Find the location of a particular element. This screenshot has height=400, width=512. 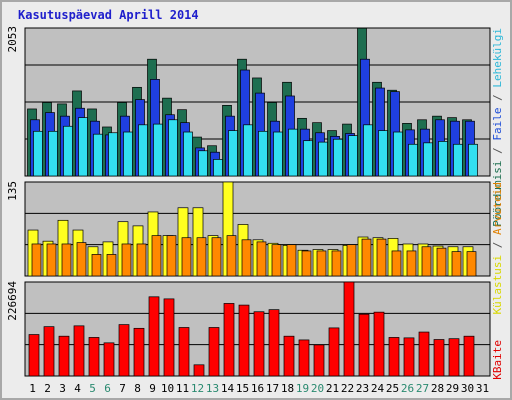

x-tick-label: 8 is located at coordinates (137, 388).